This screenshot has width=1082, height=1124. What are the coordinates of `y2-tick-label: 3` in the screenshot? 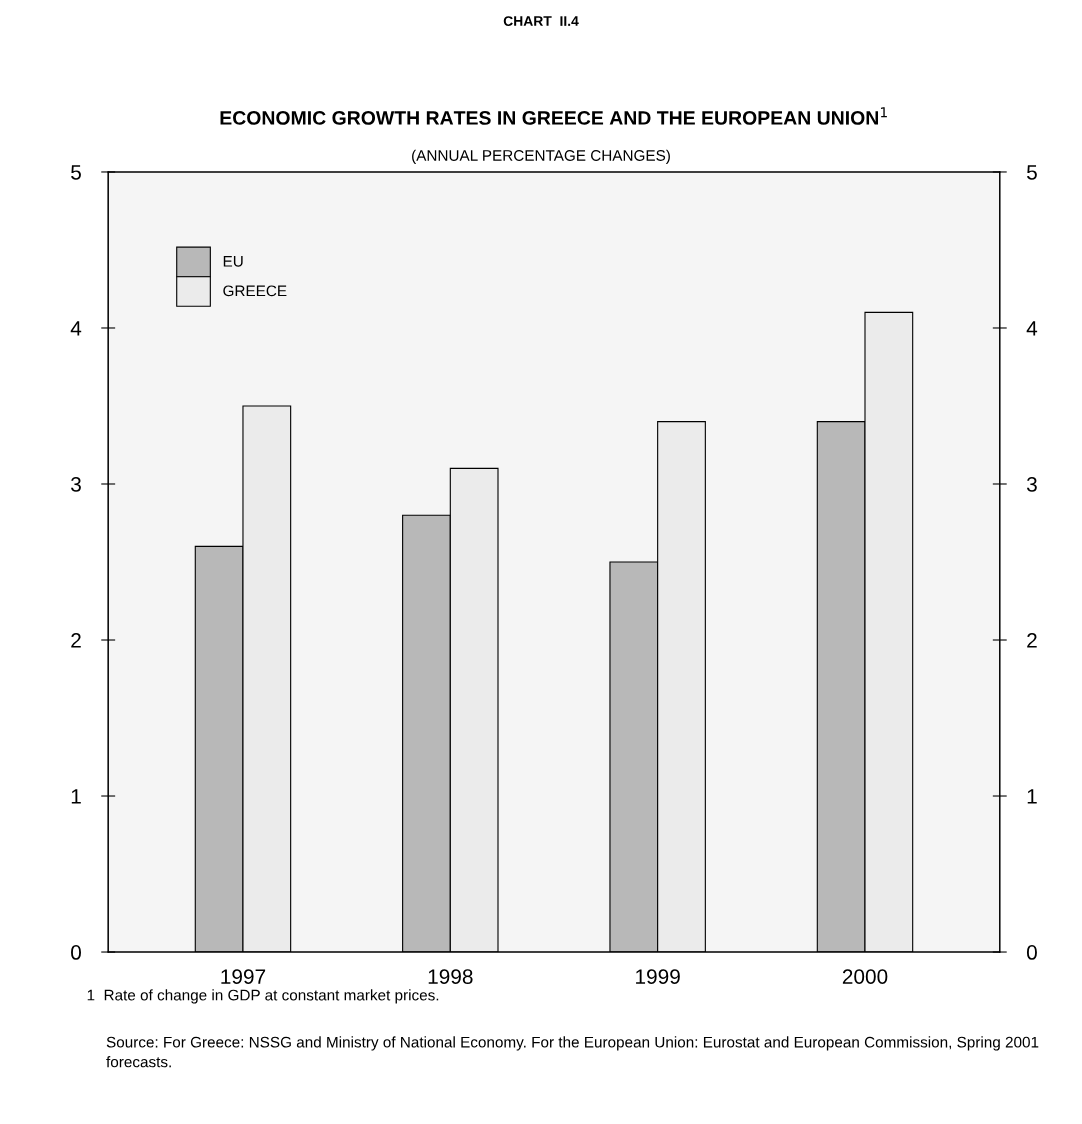 It's located at (1031, 484).